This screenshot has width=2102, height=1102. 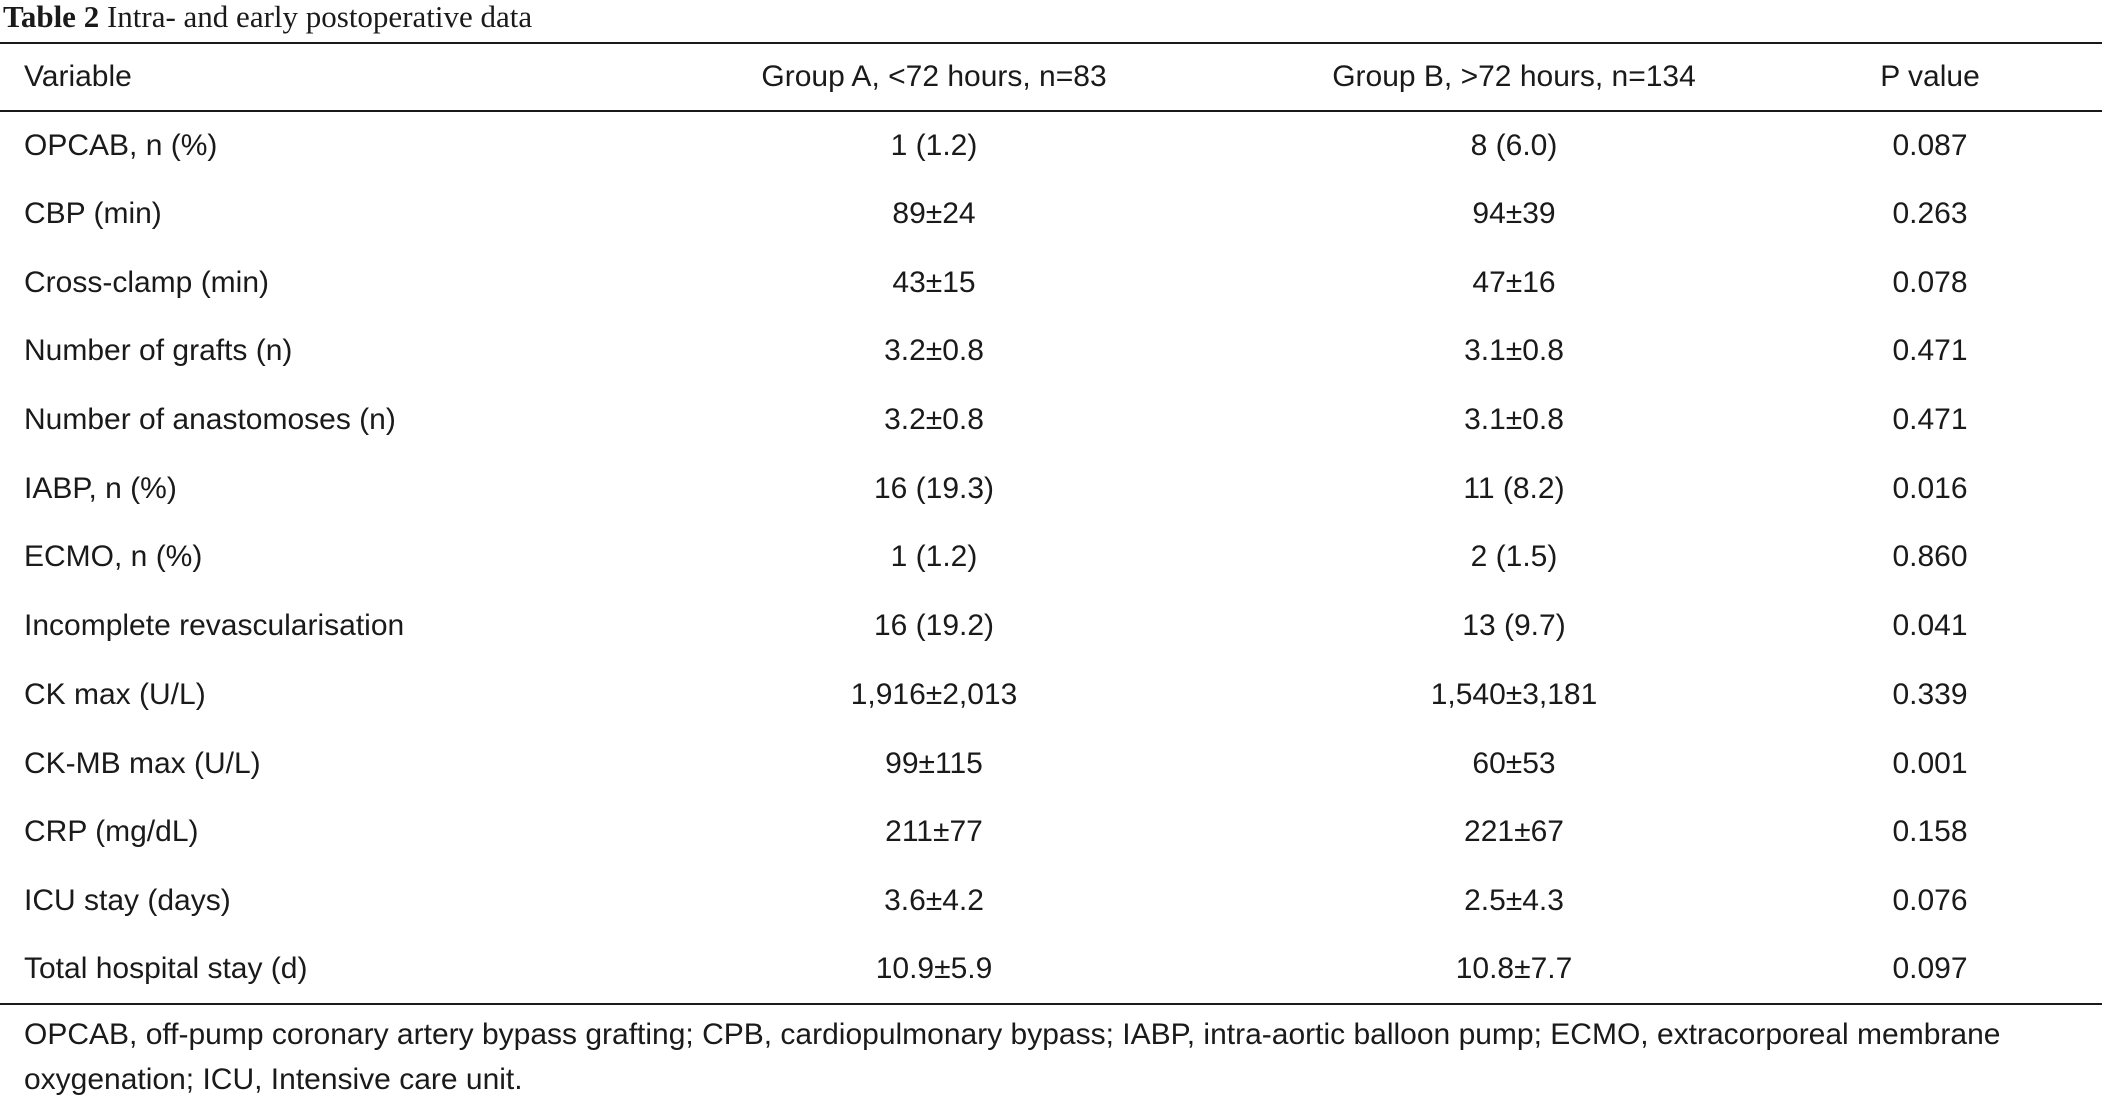 What do you see at coordinates (1930, 488) in the screenshot?
I see `cell-p-value: 0.016` at bounding box center [1930, 488].